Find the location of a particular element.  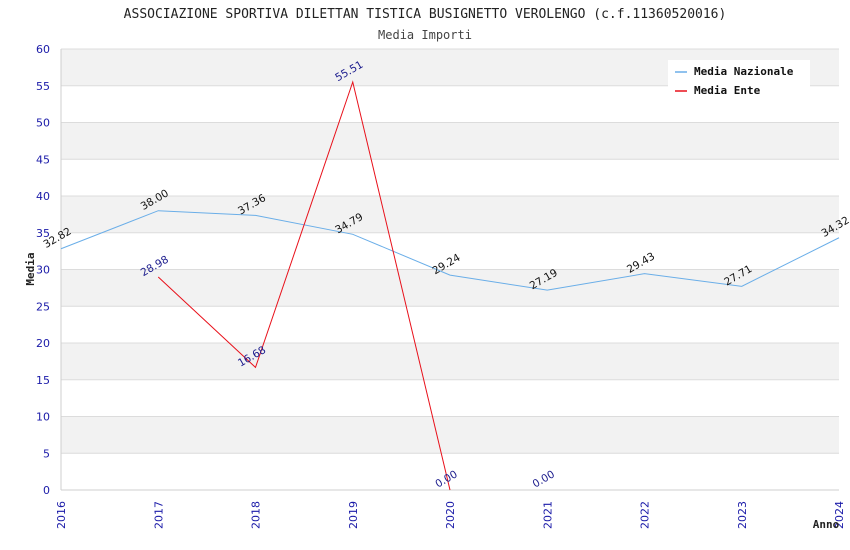

y-tick-label: 30 is located at coordinates (43, 270).